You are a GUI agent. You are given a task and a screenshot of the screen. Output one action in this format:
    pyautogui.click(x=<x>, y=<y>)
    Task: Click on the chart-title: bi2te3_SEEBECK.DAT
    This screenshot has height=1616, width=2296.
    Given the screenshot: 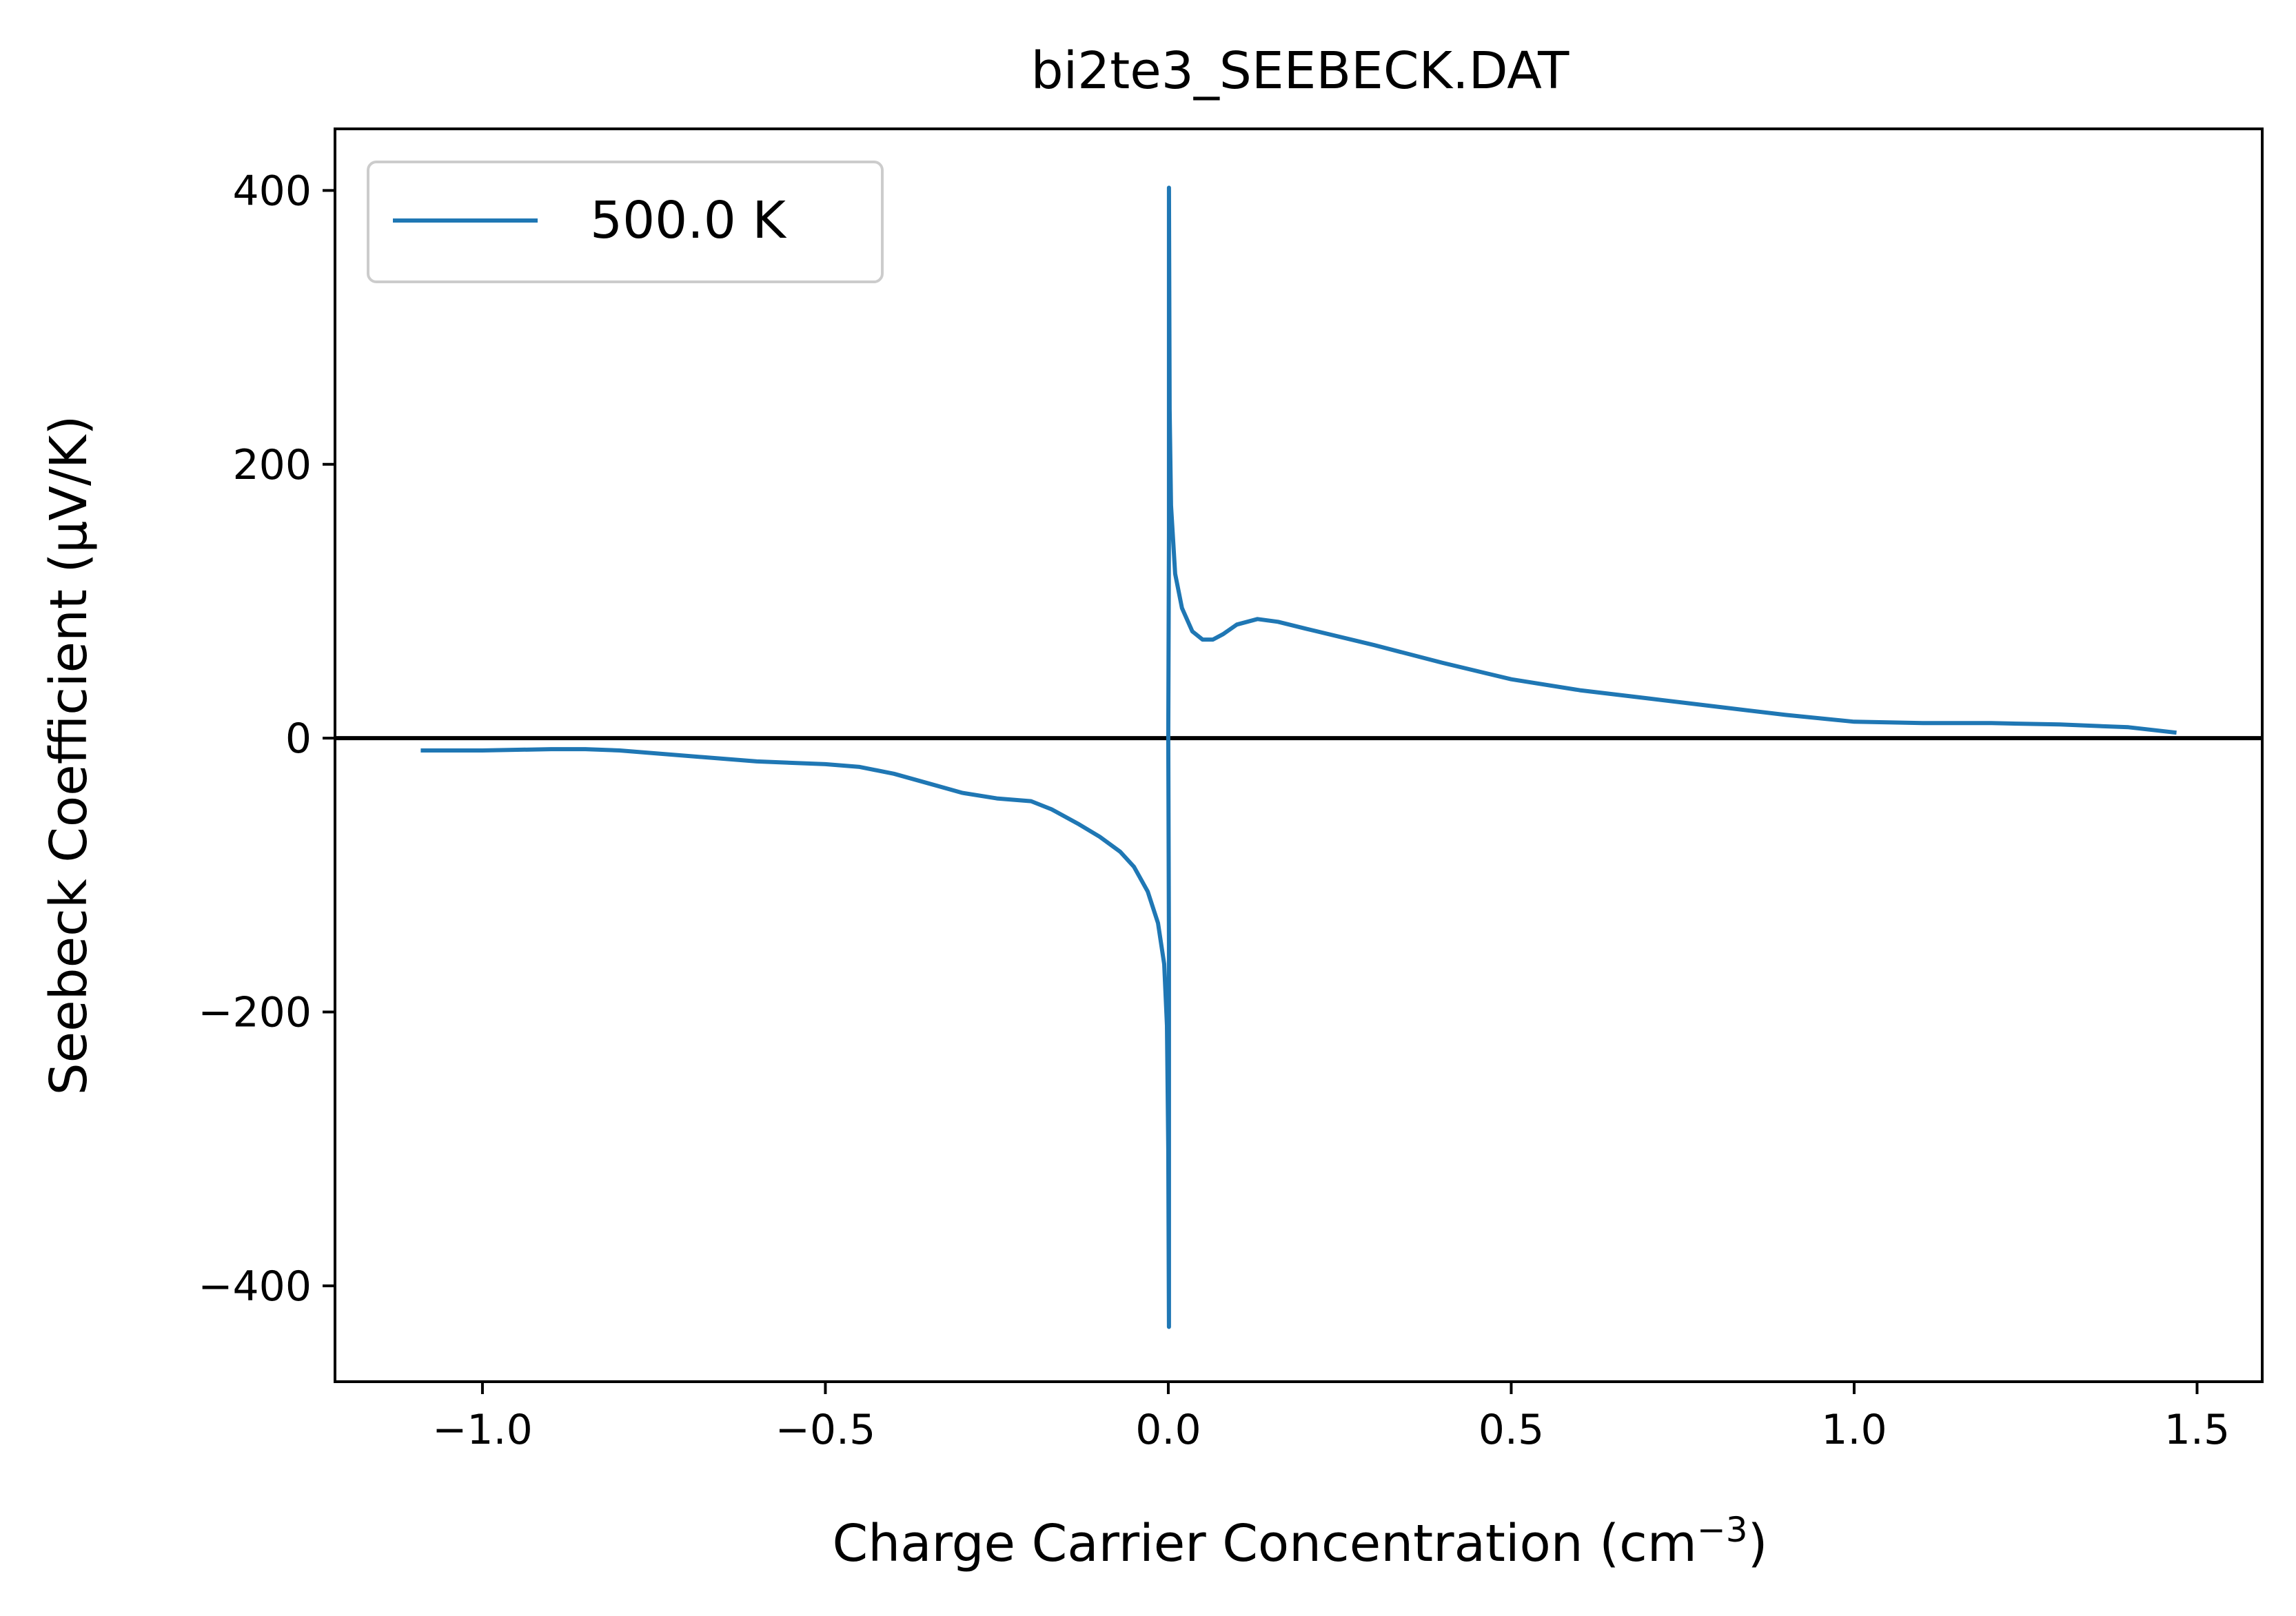 What is the action you would take?
    pyautogui.click(x=1300, y=71)
    